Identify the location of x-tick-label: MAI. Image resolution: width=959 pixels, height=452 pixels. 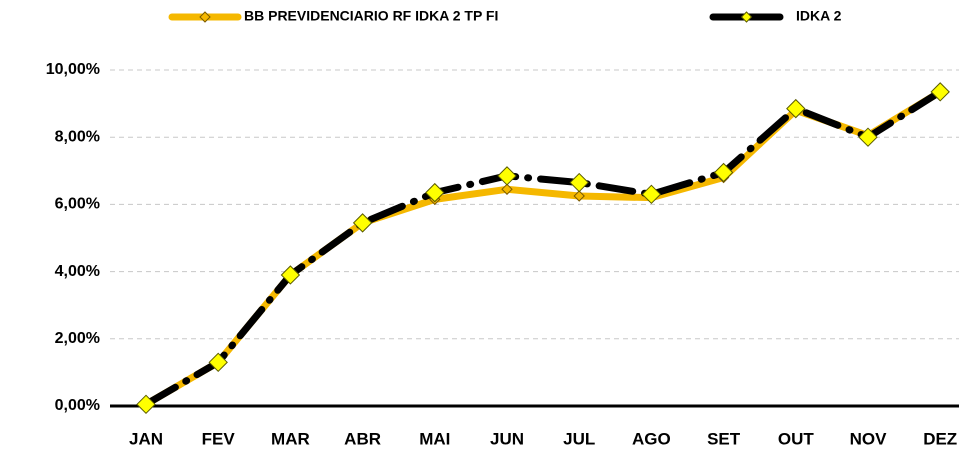
(434, 438).